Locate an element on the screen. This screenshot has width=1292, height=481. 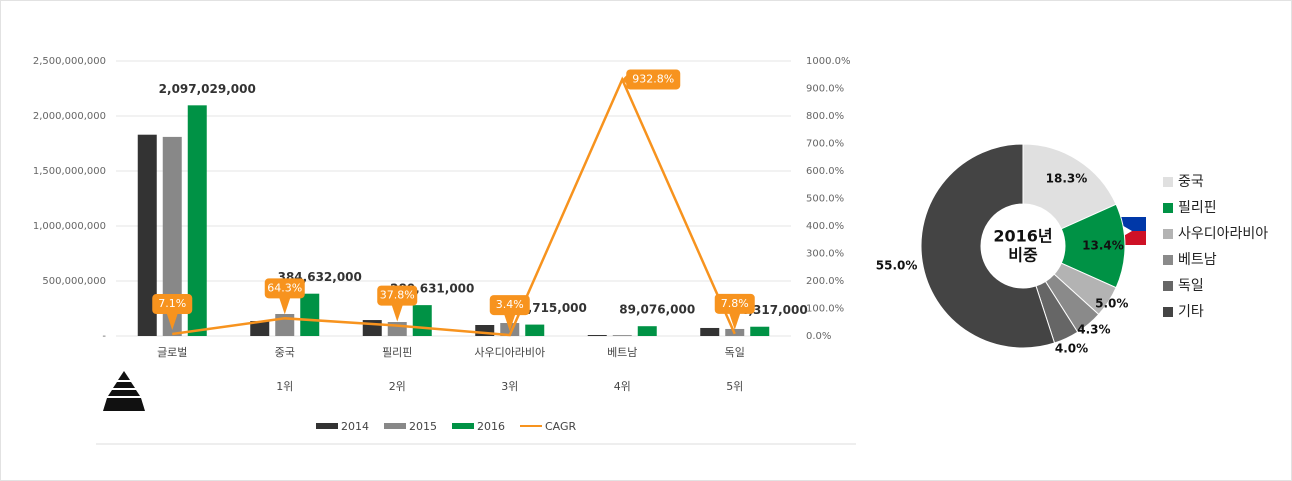
cagr-label: 7.8% is located at coordinates (735, 303).